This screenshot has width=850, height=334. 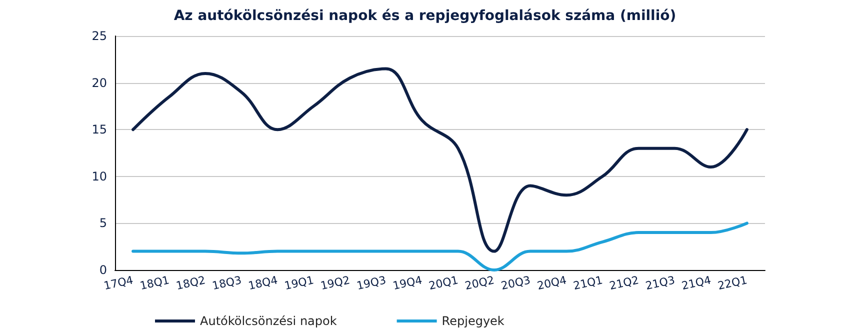 I want to click on y-tick-label: 25, so click(x=99, y=36).